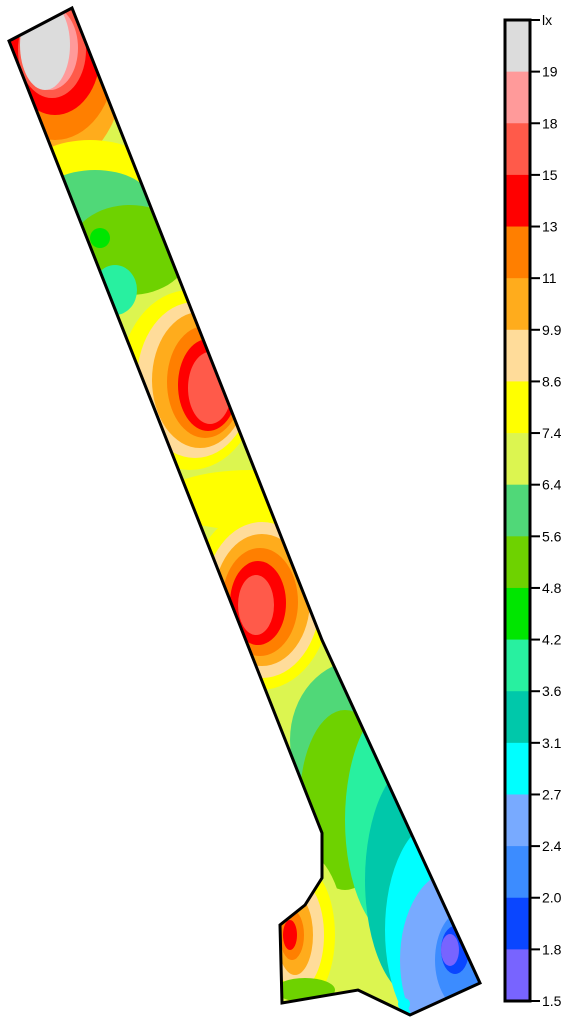 This screenshot has height=1019, width=587. I want to click on colorbar-tick-label: 13, so click(550, 227).